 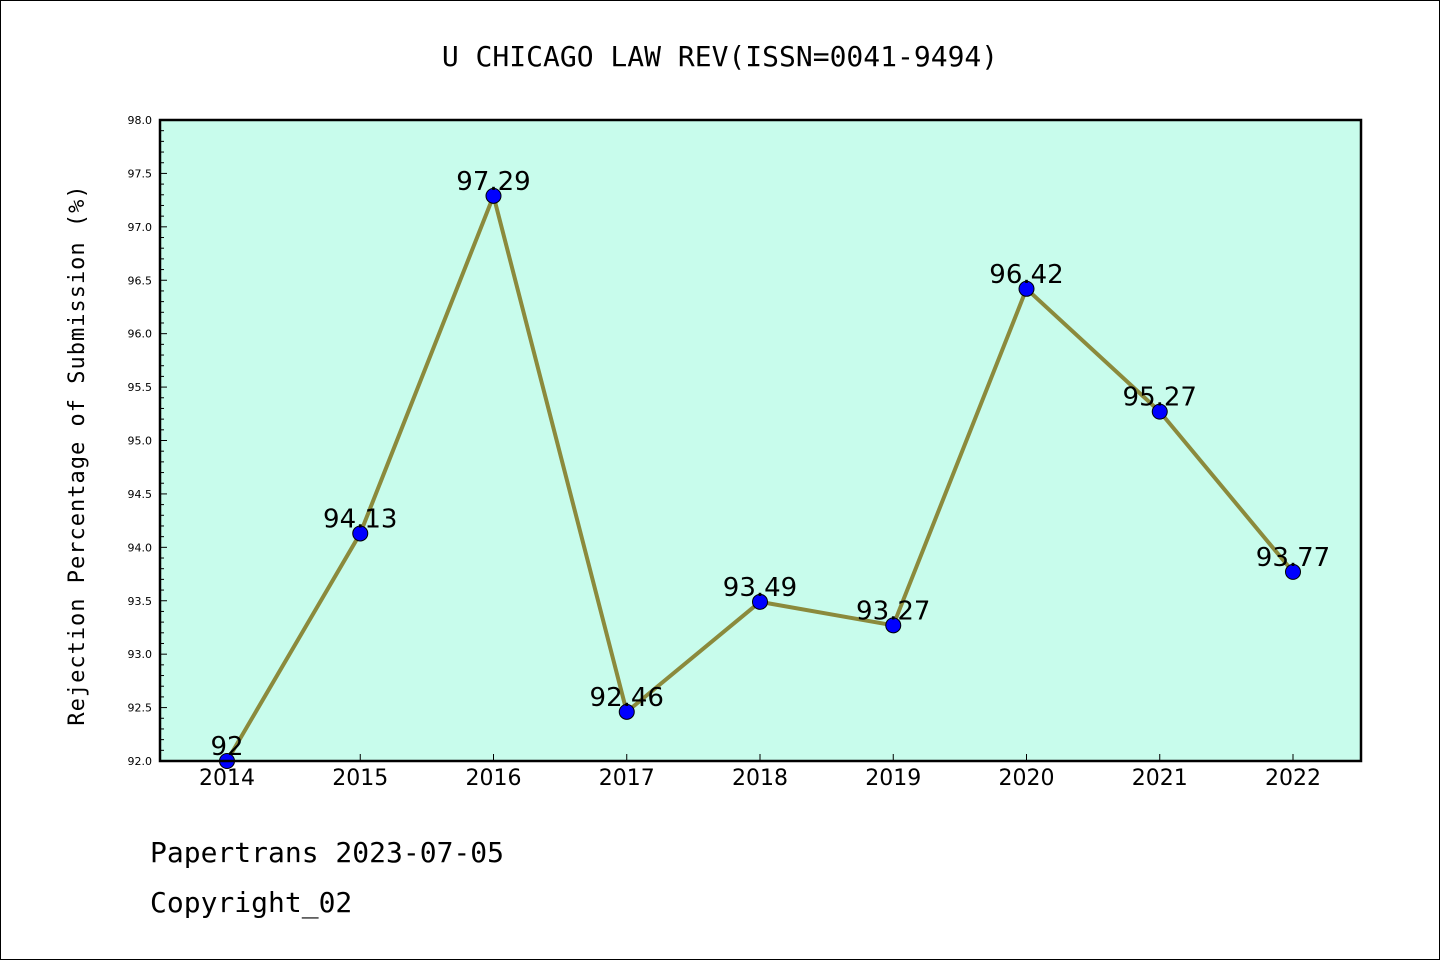 I want to click on y-tick-label: 95.5, so click(x=140, y=387).